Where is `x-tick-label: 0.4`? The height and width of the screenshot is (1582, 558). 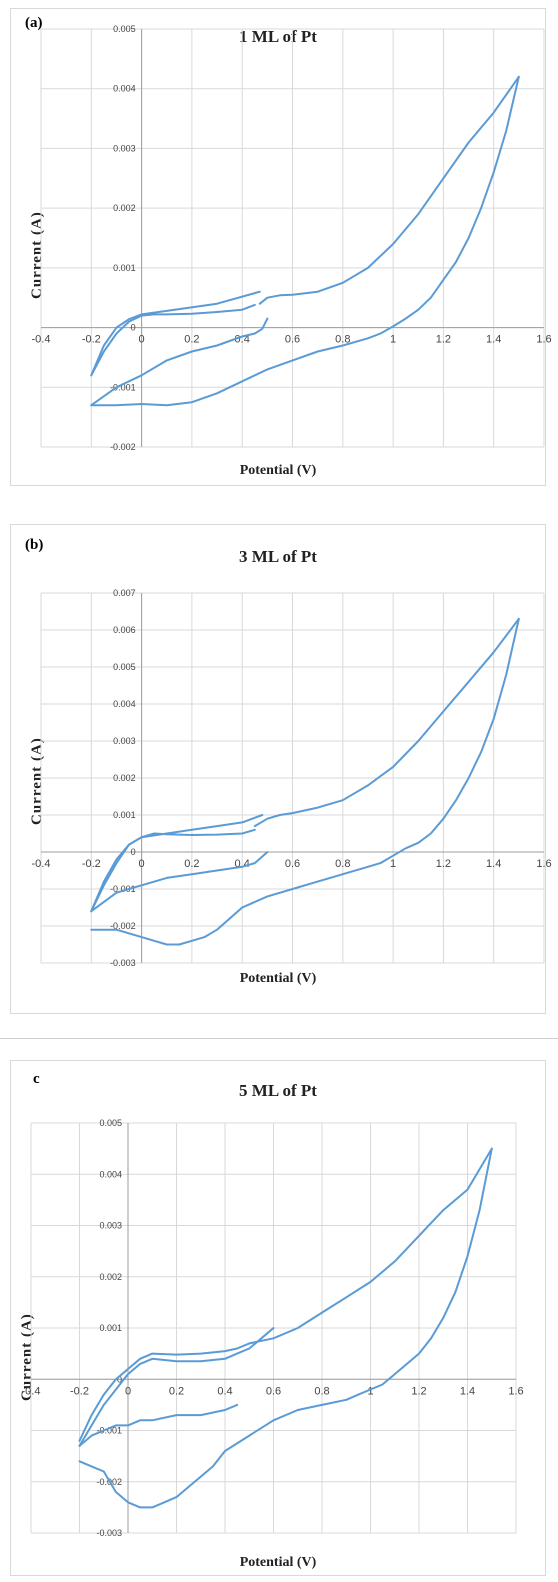
x-tick-label: 0.4 is located at coordinates (224, 1391).